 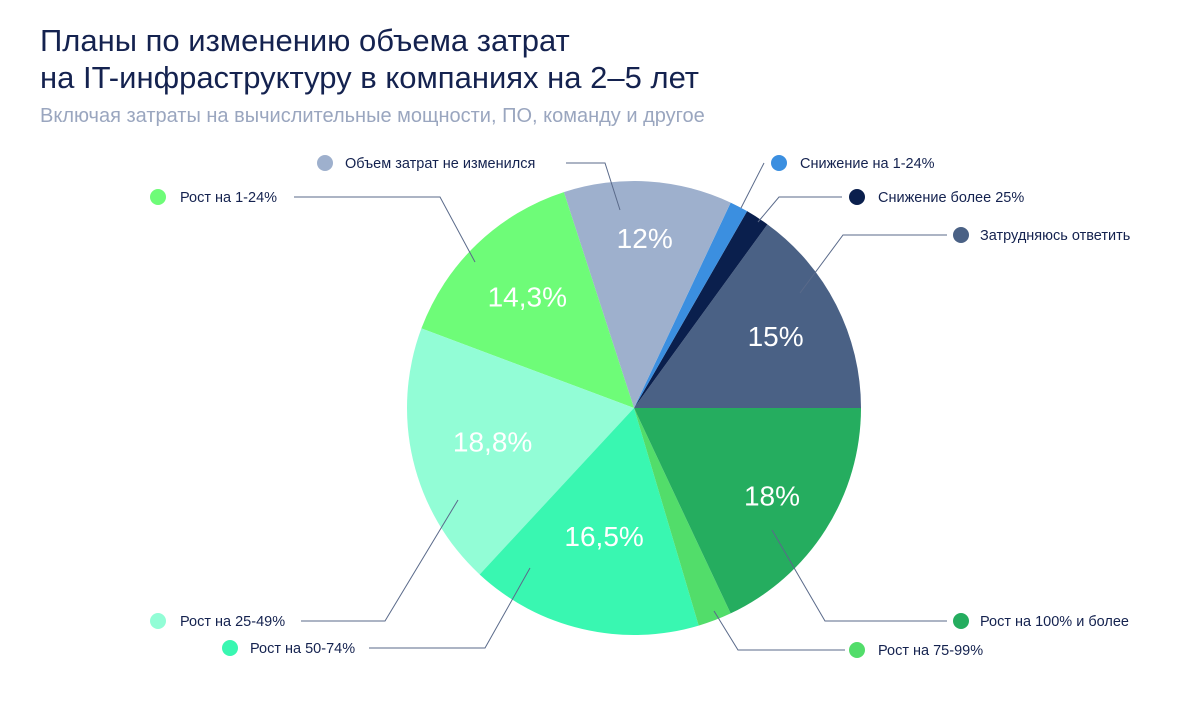 I want to click on slice-value-label: 18,8%, so click(x=492, y=442).